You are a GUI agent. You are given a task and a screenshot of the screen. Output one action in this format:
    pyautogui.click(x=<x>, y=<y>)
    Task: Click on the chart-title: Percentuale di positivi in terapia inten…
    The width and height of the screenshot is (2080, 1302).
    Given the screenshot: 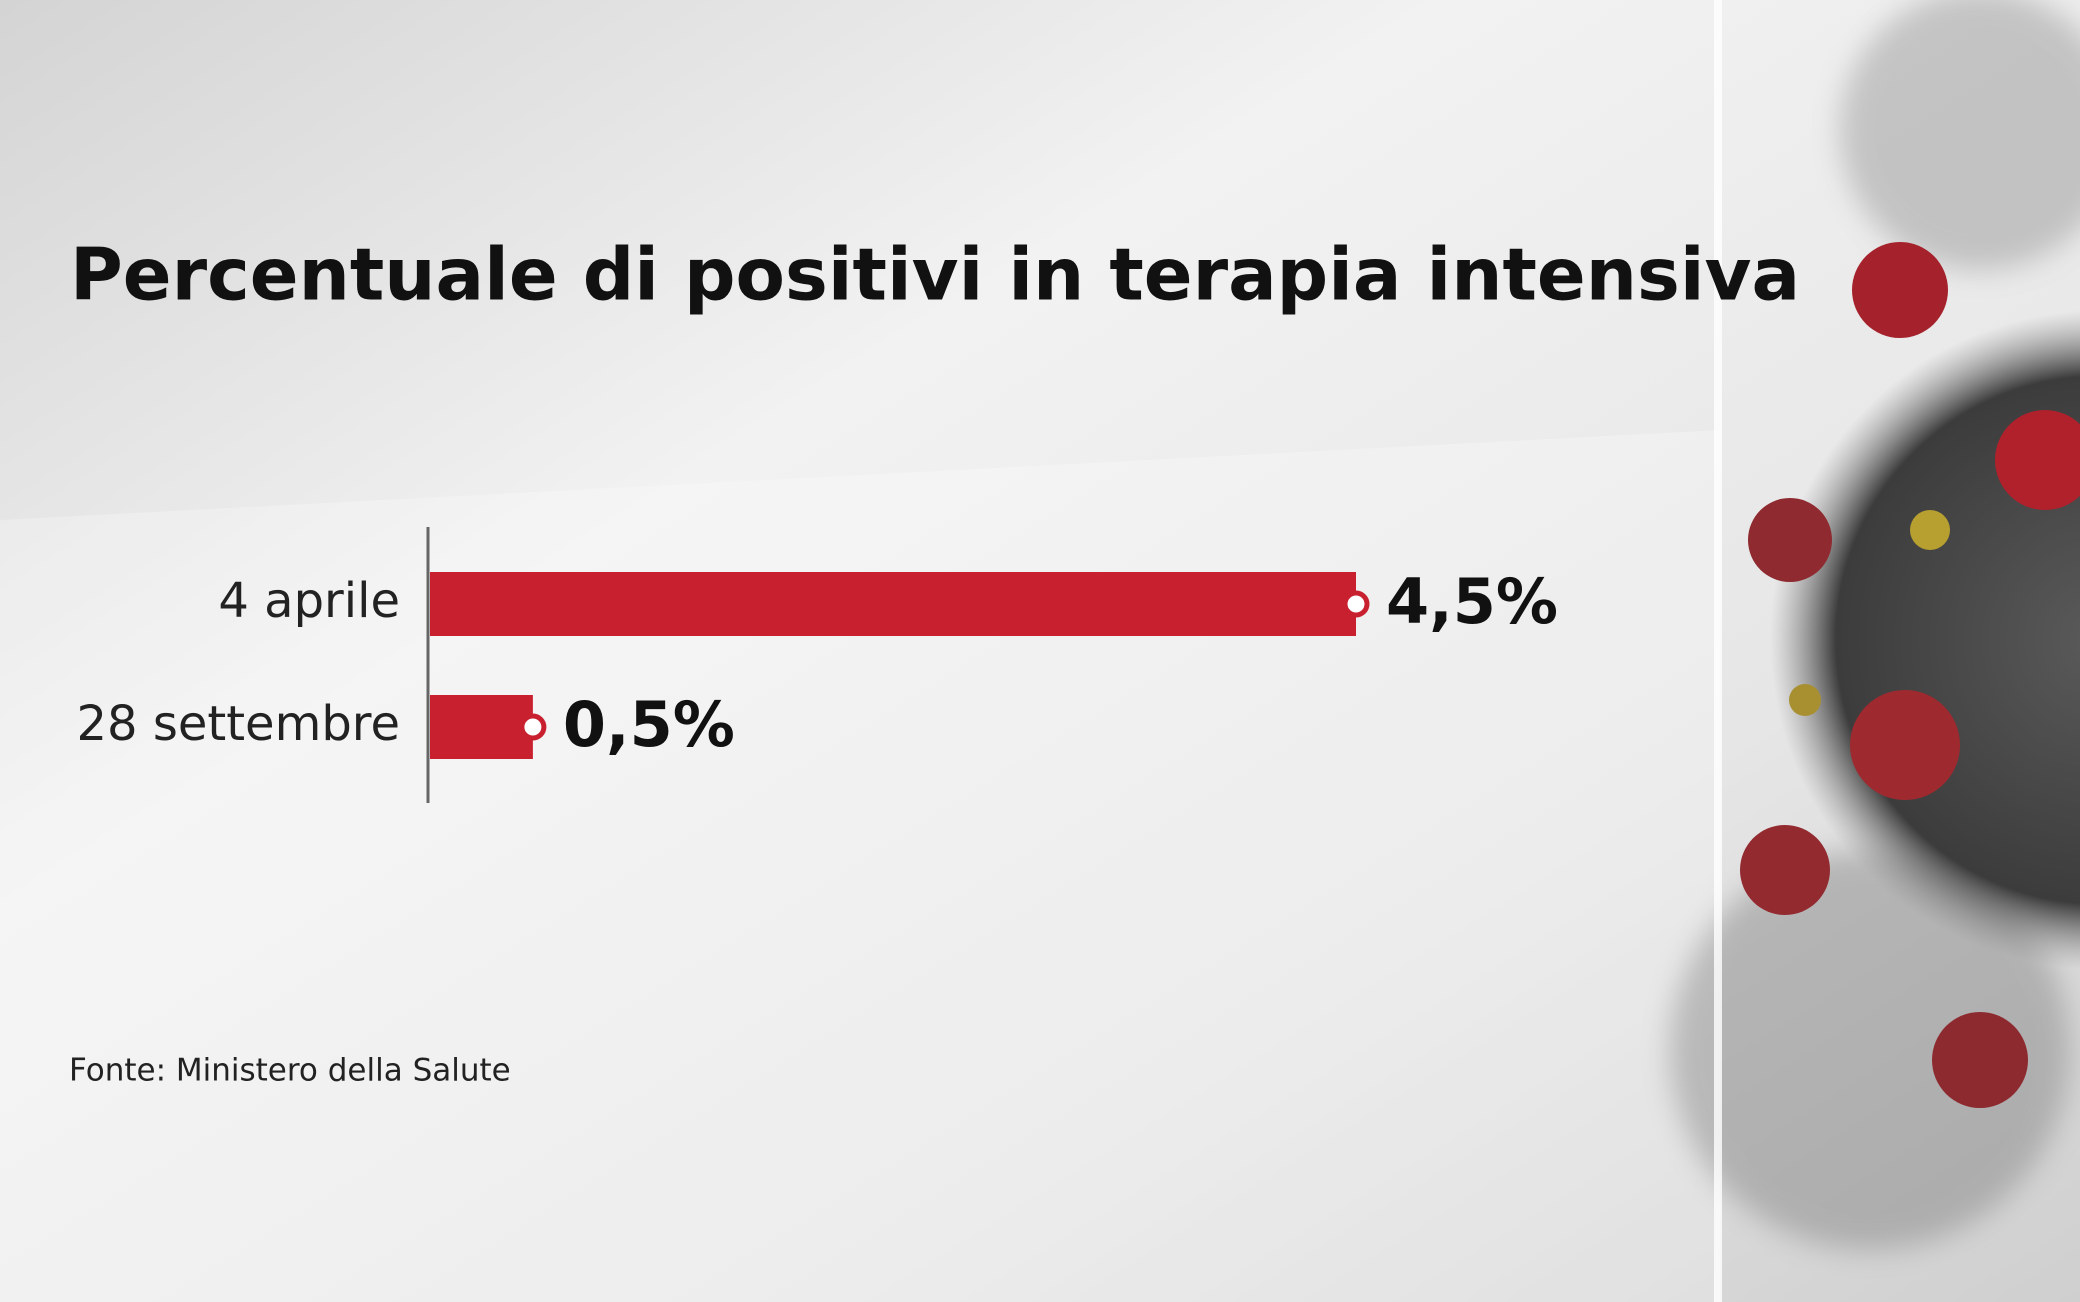 What is the action you would take?
    pyautogui.click(x=935, y=275)
    